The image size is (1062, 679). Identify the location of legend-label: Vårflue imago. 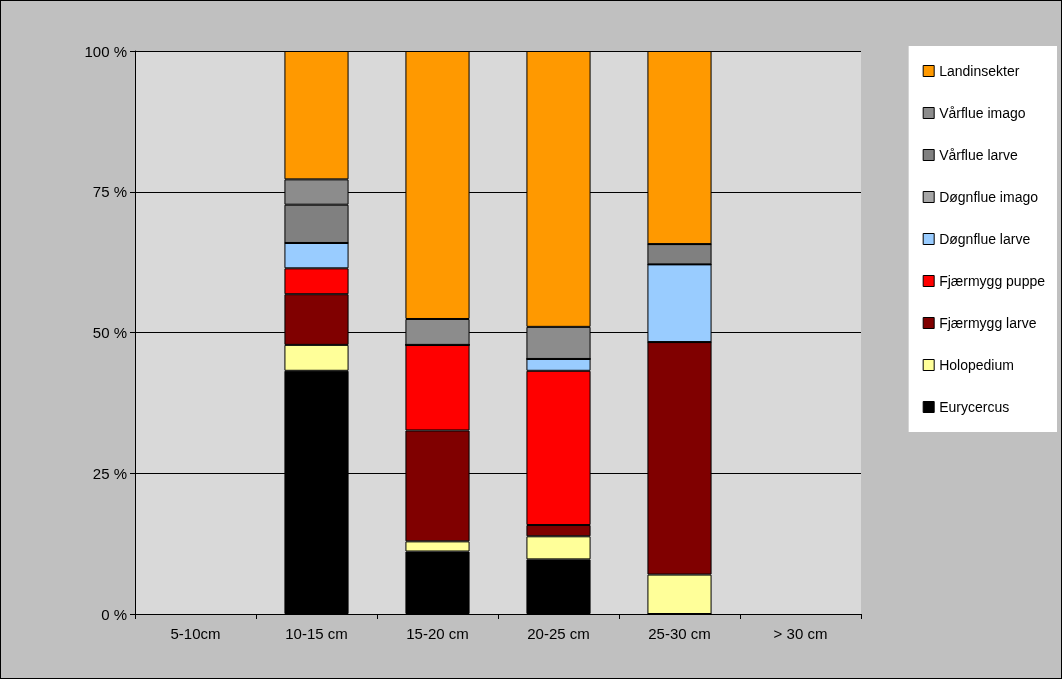
(982, 113).